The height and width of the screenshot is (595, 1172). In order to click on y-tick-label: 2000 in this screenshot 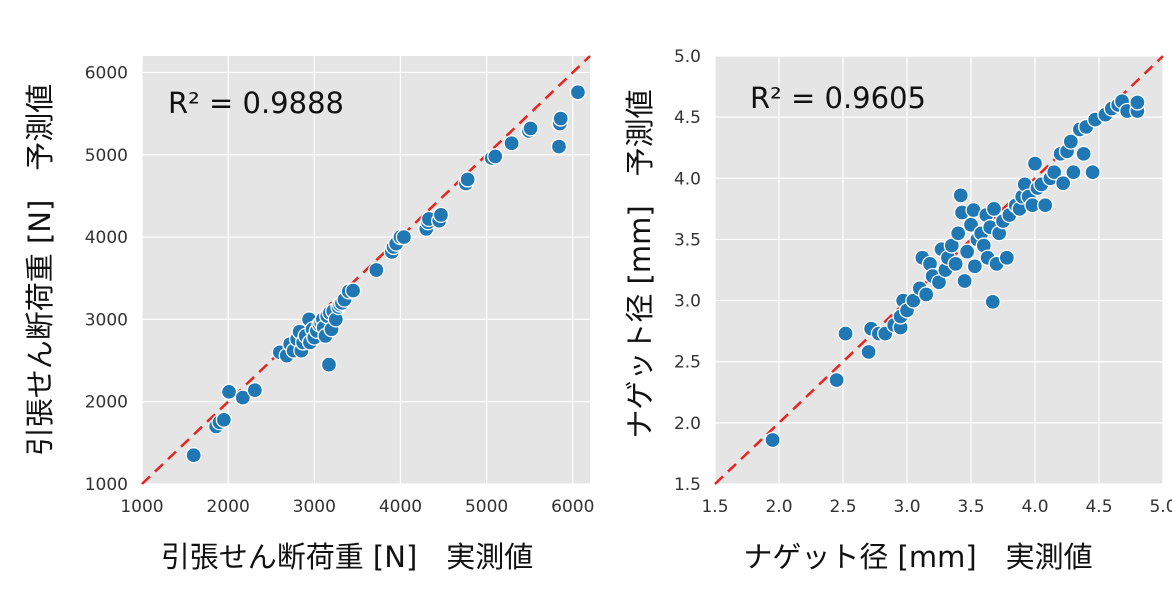, I will do `click(106, 403)`.